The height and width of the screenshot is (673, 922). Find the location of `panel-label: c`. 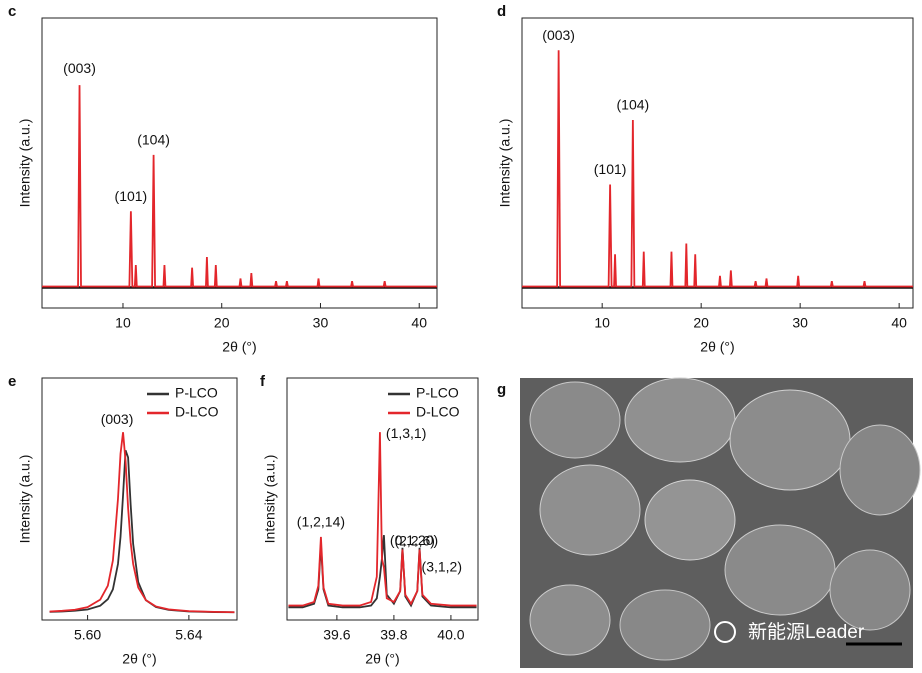

panel-label: c is located at coordinates (12, 11).